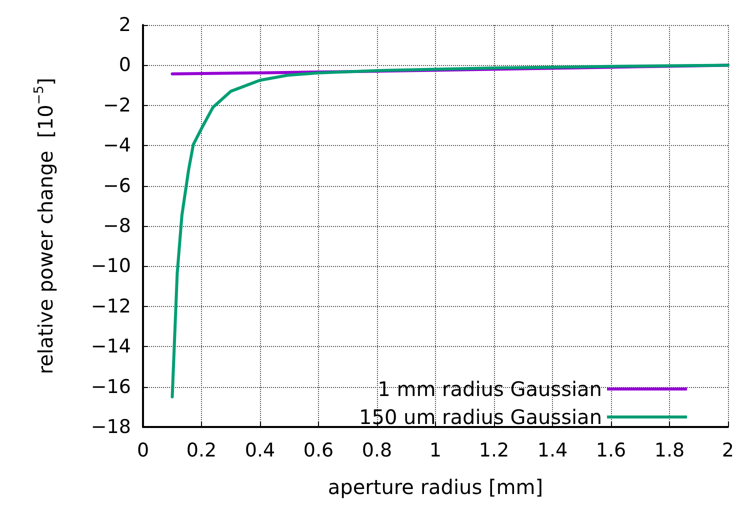 The height and width of the screenshot is (528, 745). What do you see at coordinates (110, 347) in the screenshot?
I see `y-tick-label: −14` at bounding box center [110, 347].